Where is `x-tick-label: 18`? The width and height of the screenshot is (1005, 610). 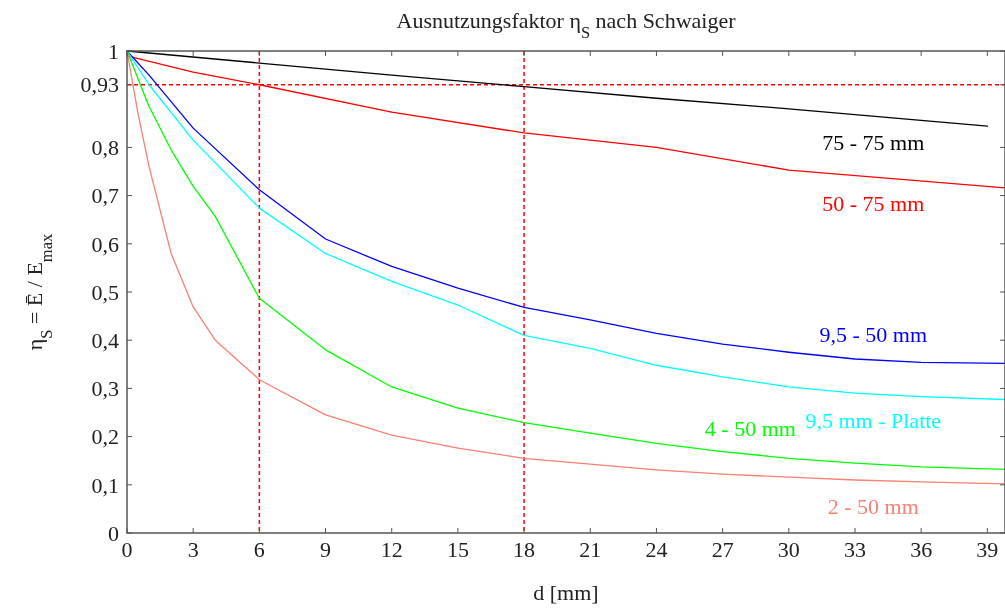
x-tick-label: 18 is located at coordinates (524, 549).